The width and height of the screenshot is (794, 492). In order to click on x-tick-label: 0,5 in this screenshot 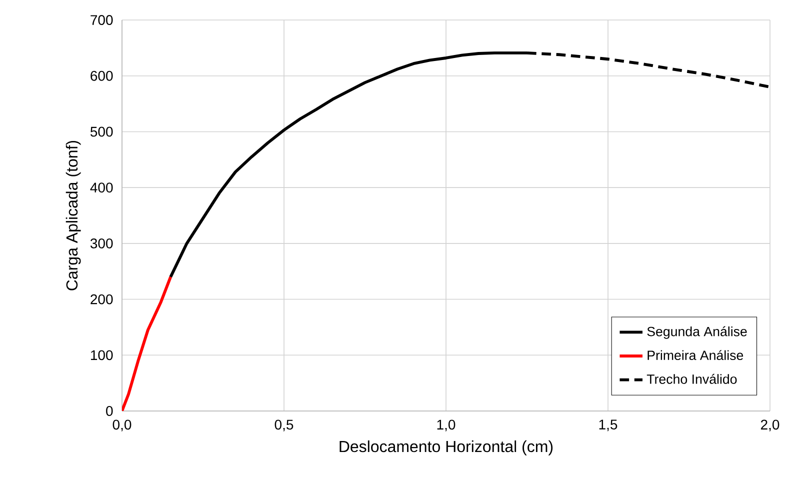, I will do `click(284, 426)`.